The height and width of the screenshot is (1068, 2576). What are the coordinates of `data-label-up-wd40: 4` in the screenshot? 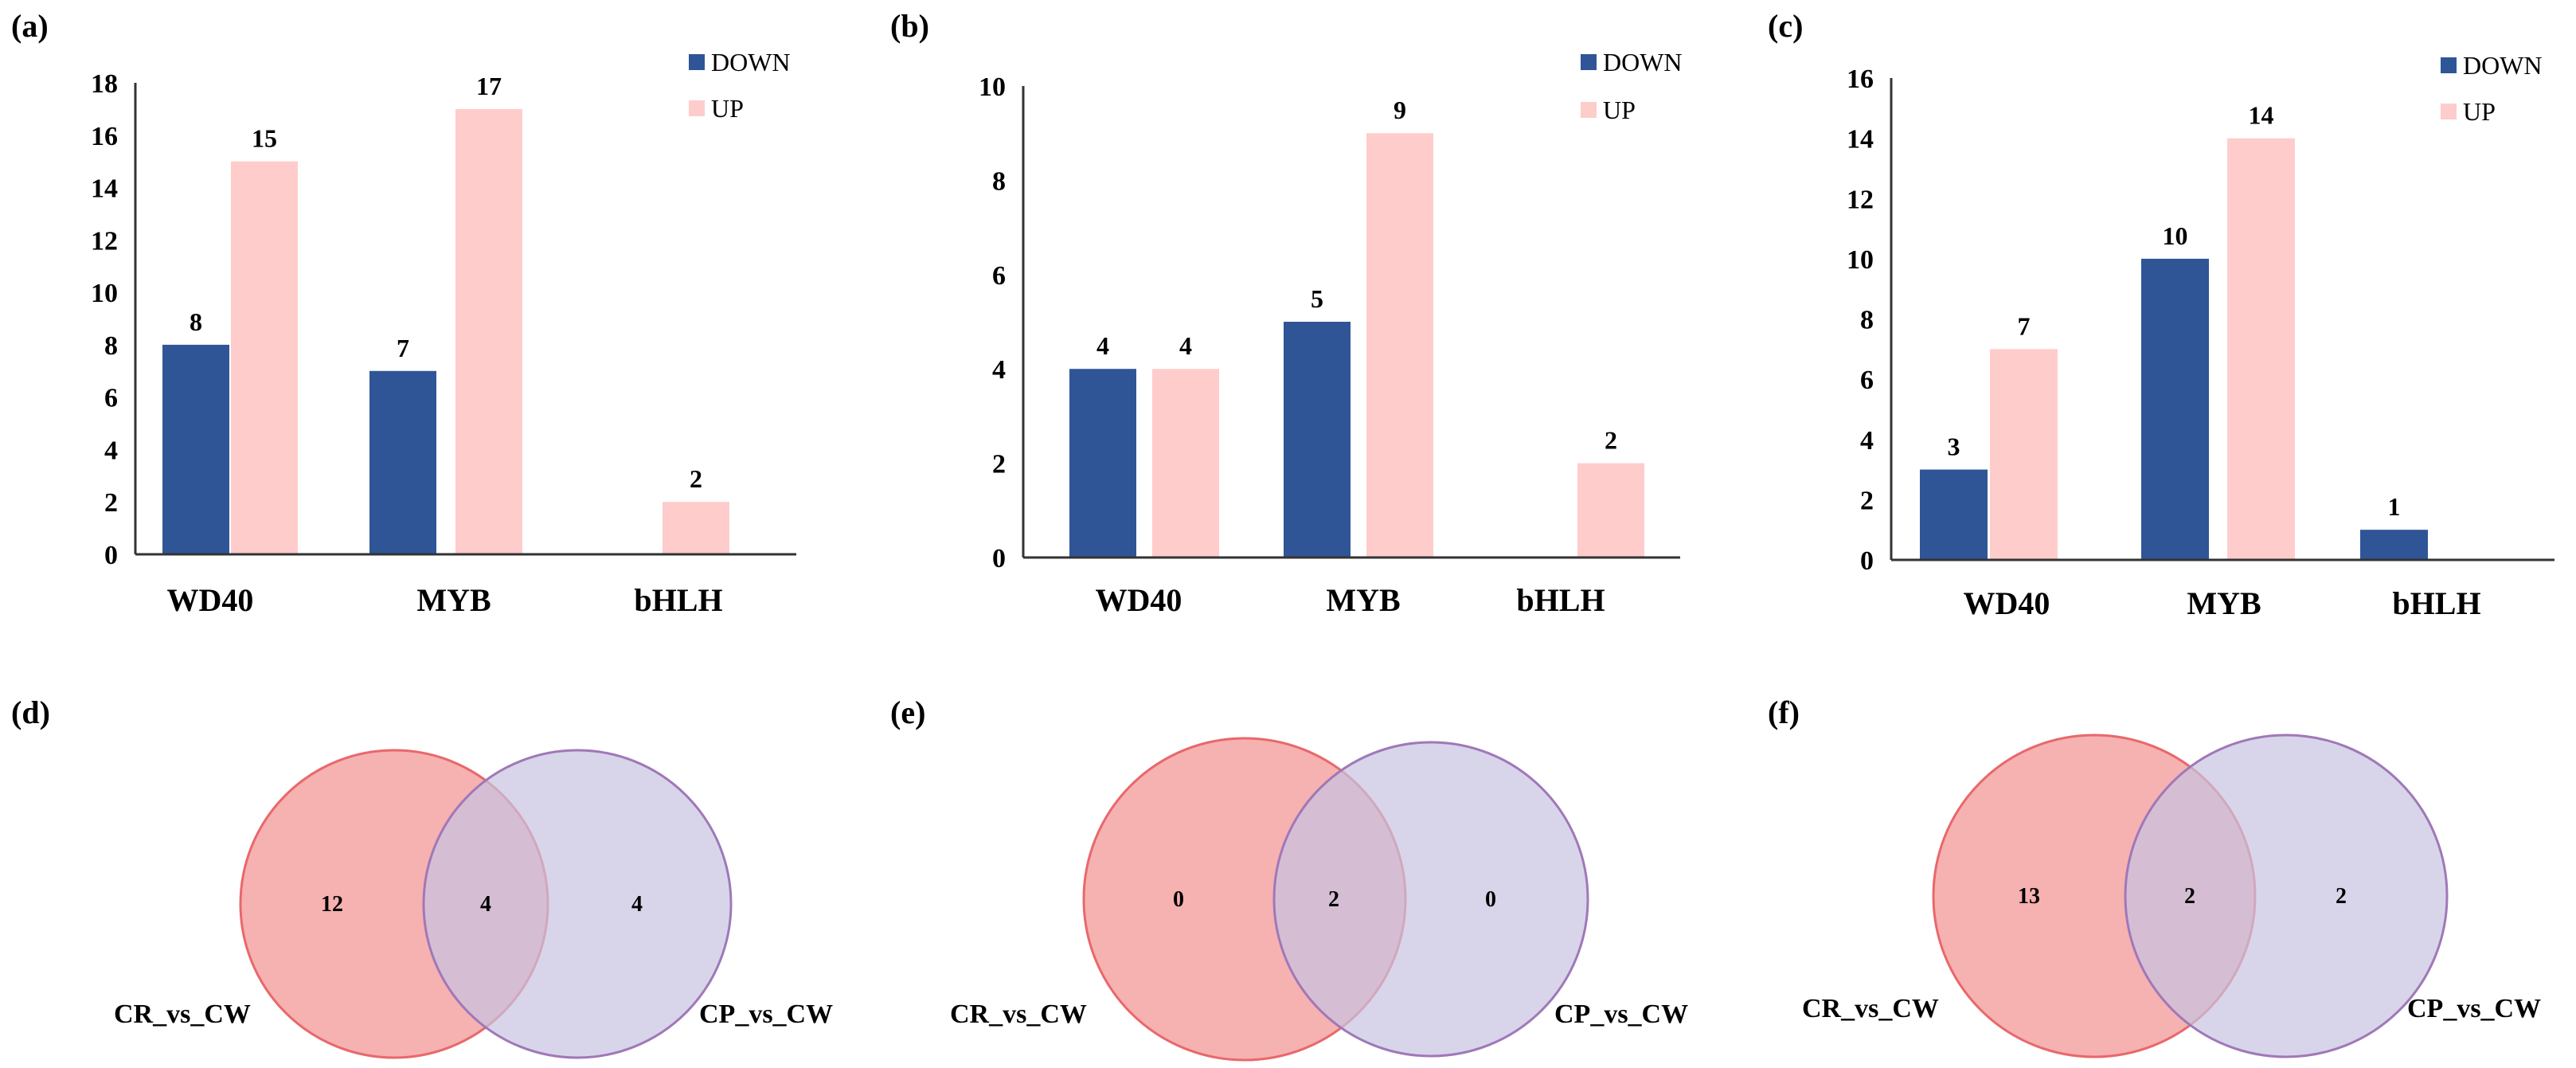 It's located at (1186, 345).